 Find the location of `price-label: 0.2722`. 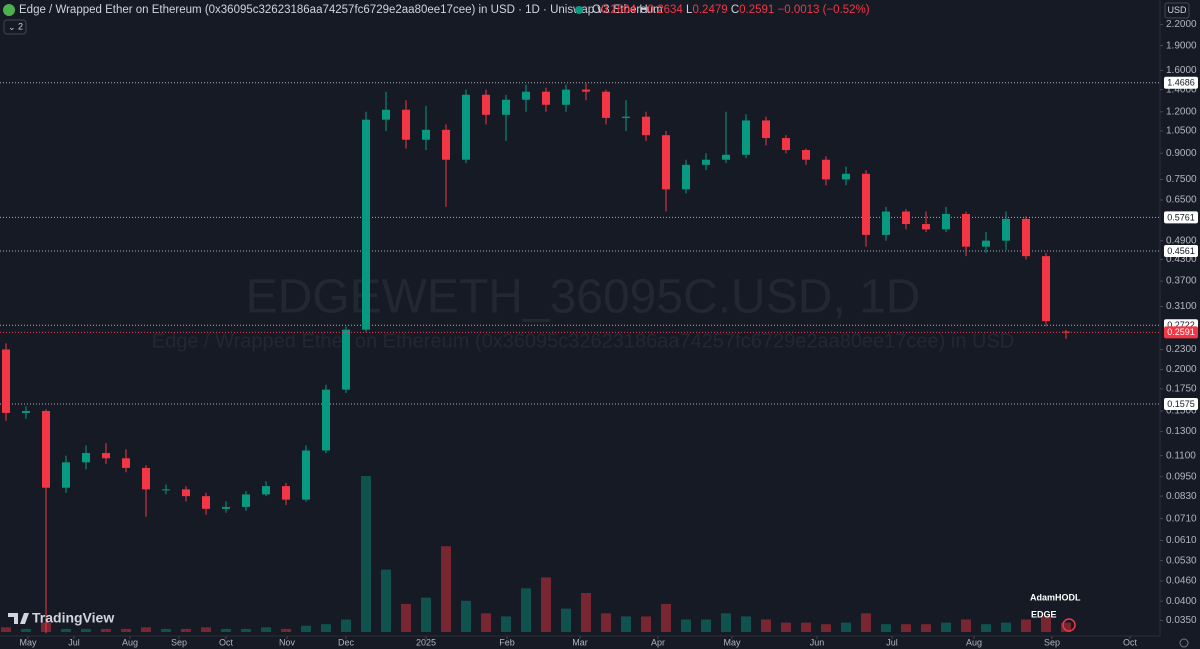

price-label: 0.2722 is located at coordinates (1181, 325).